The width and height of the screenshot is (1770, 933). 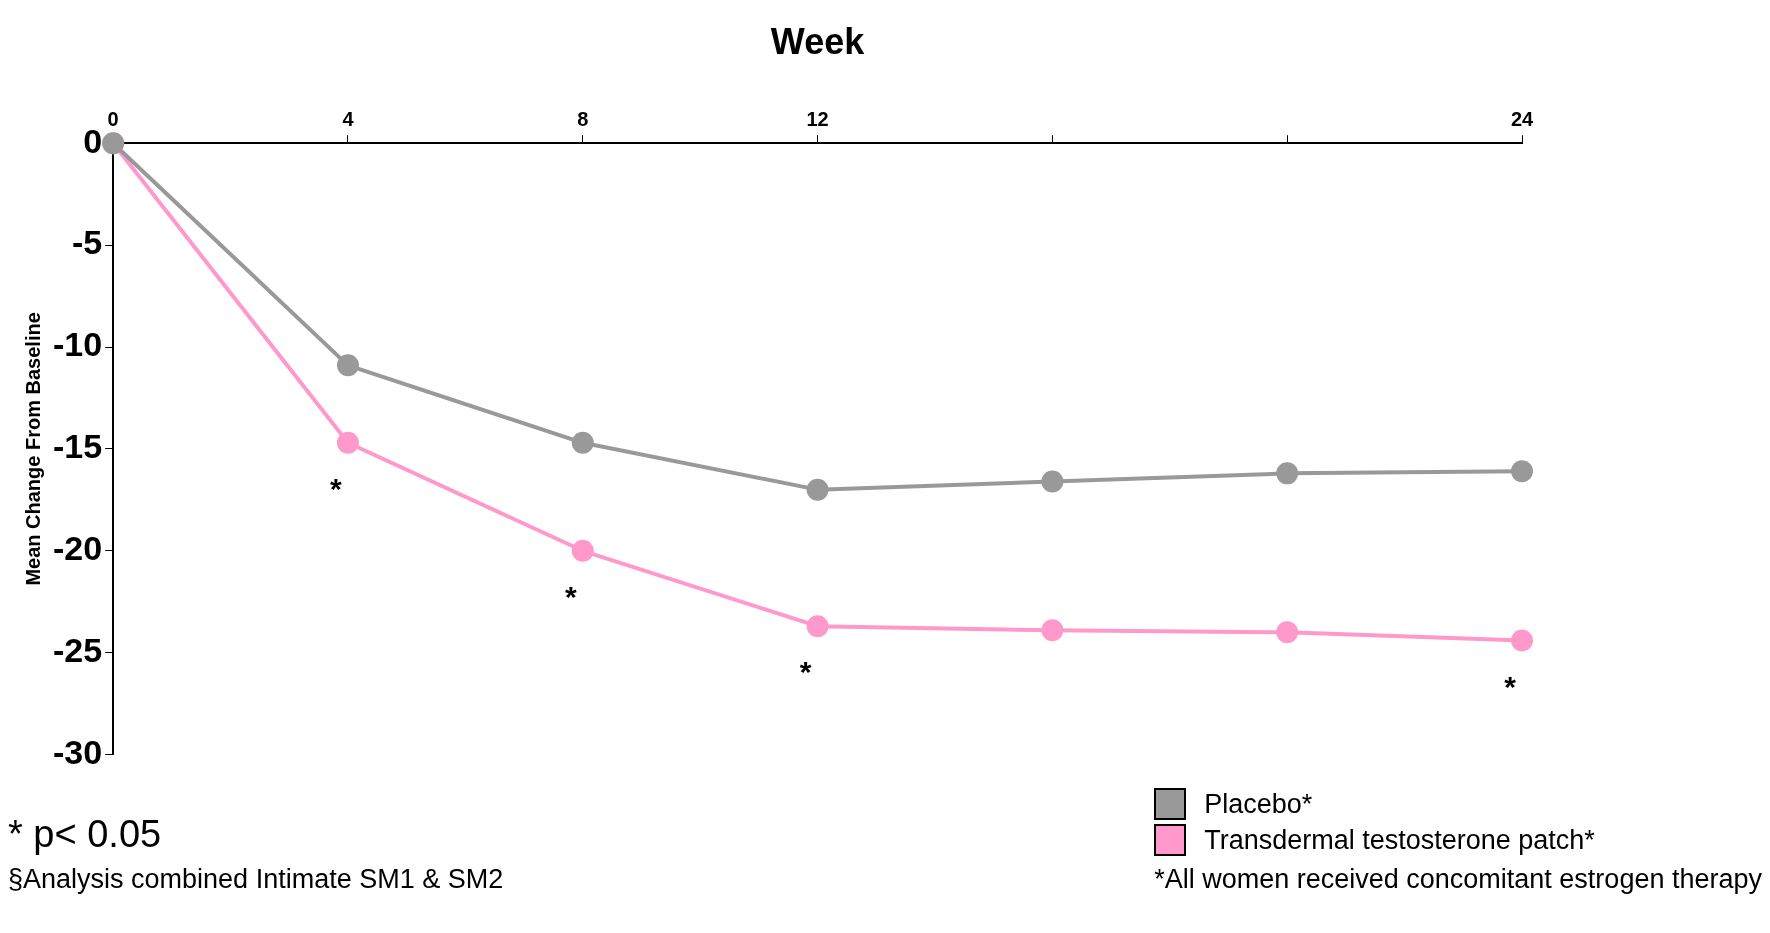 I want to click on y-tick-label: -10, so click(x=78, y=344).